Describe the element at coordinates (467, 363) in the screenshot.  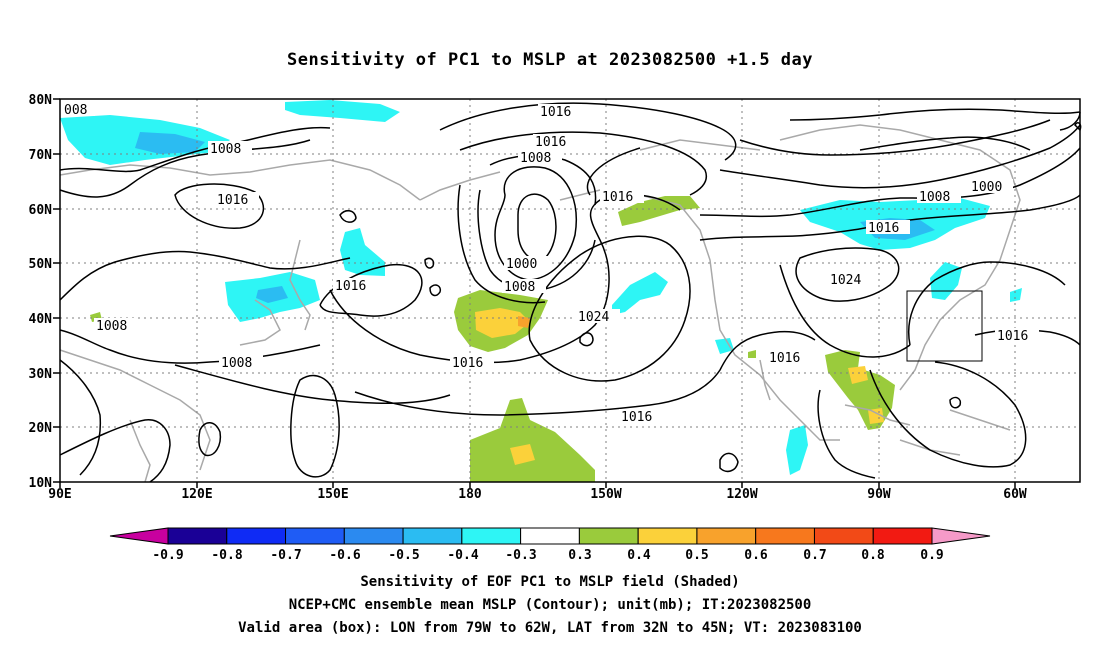
I see `contour-label-10: 1016` at that location.